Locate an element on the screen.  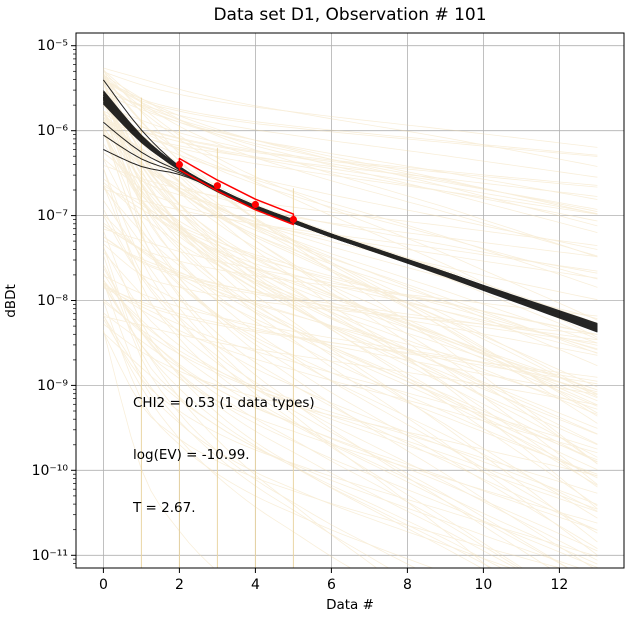
y-axis-label: dBDt is located at coordinates (11, 301).